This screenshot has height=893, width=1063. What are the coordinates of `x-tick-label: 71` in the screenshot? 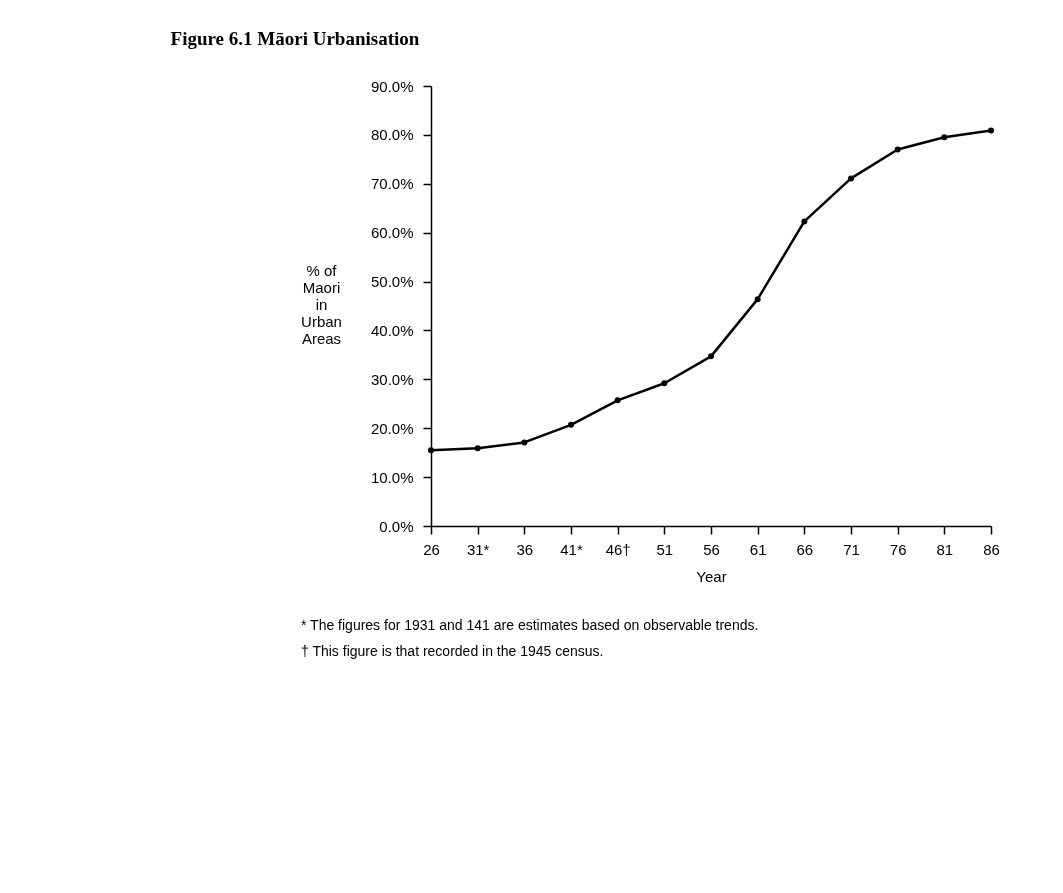 It's located at (851, 549).